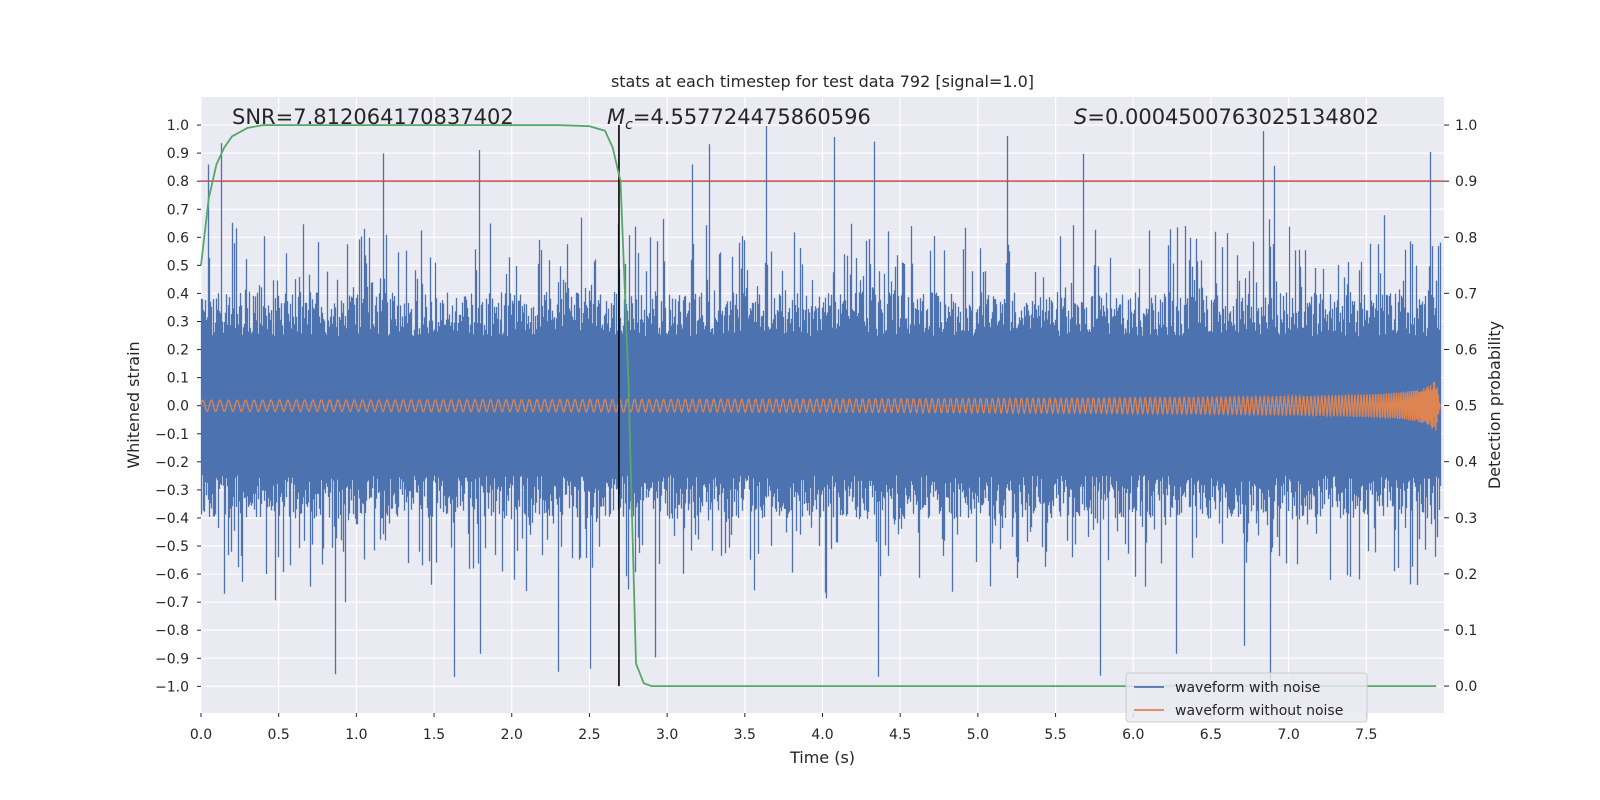 Image resolution: width=1600 pixels, height=800 pixels. I want to click on y-tick-label: −0.5, so click(172, 547).